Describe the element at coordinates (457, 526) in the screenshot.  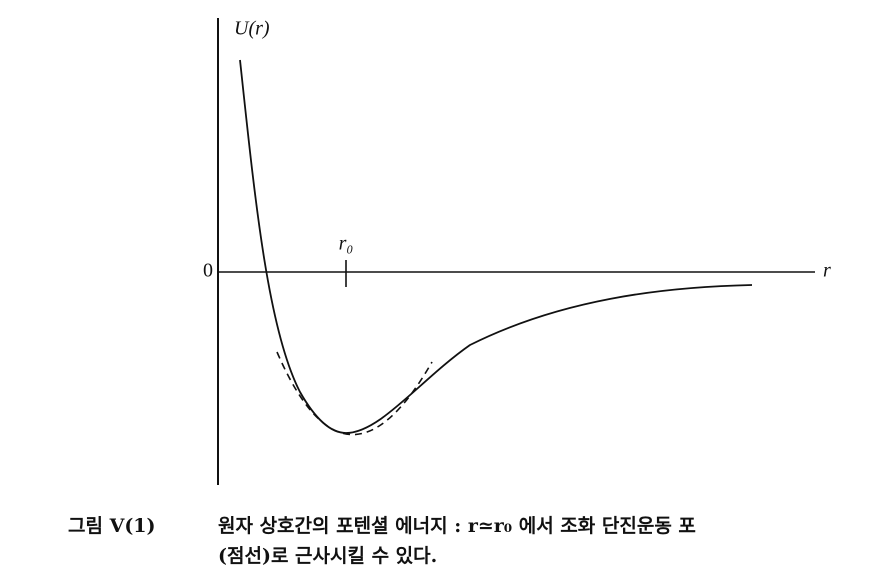
I see `caption-line: 원자 상호간의 포텐셜 에너지 : r≃r₀ 에서 조화 단진운동 포` at that location.